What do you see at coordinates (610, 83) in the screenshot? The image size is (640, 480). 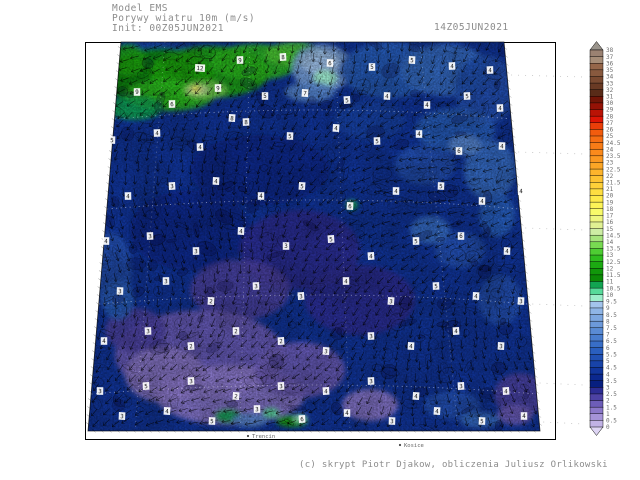 I see `colorbar-tick-label: 33` at bounding box center [610, 83].